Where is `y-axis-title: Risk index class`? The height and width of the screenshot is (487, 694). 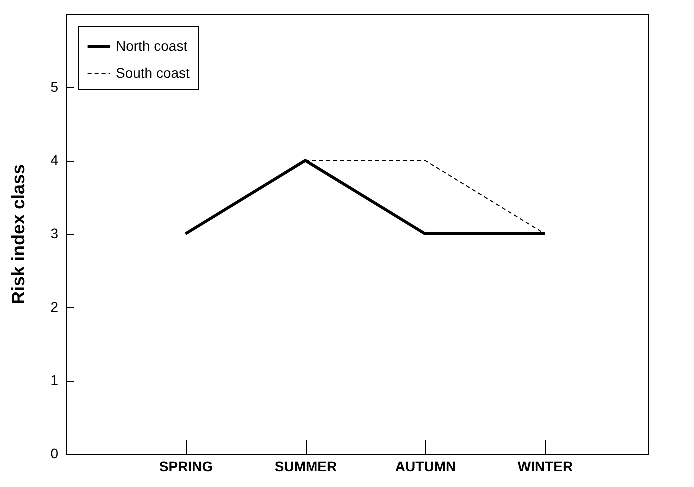 y-axis-title: Risk index class is located at coordinates (18, 234).